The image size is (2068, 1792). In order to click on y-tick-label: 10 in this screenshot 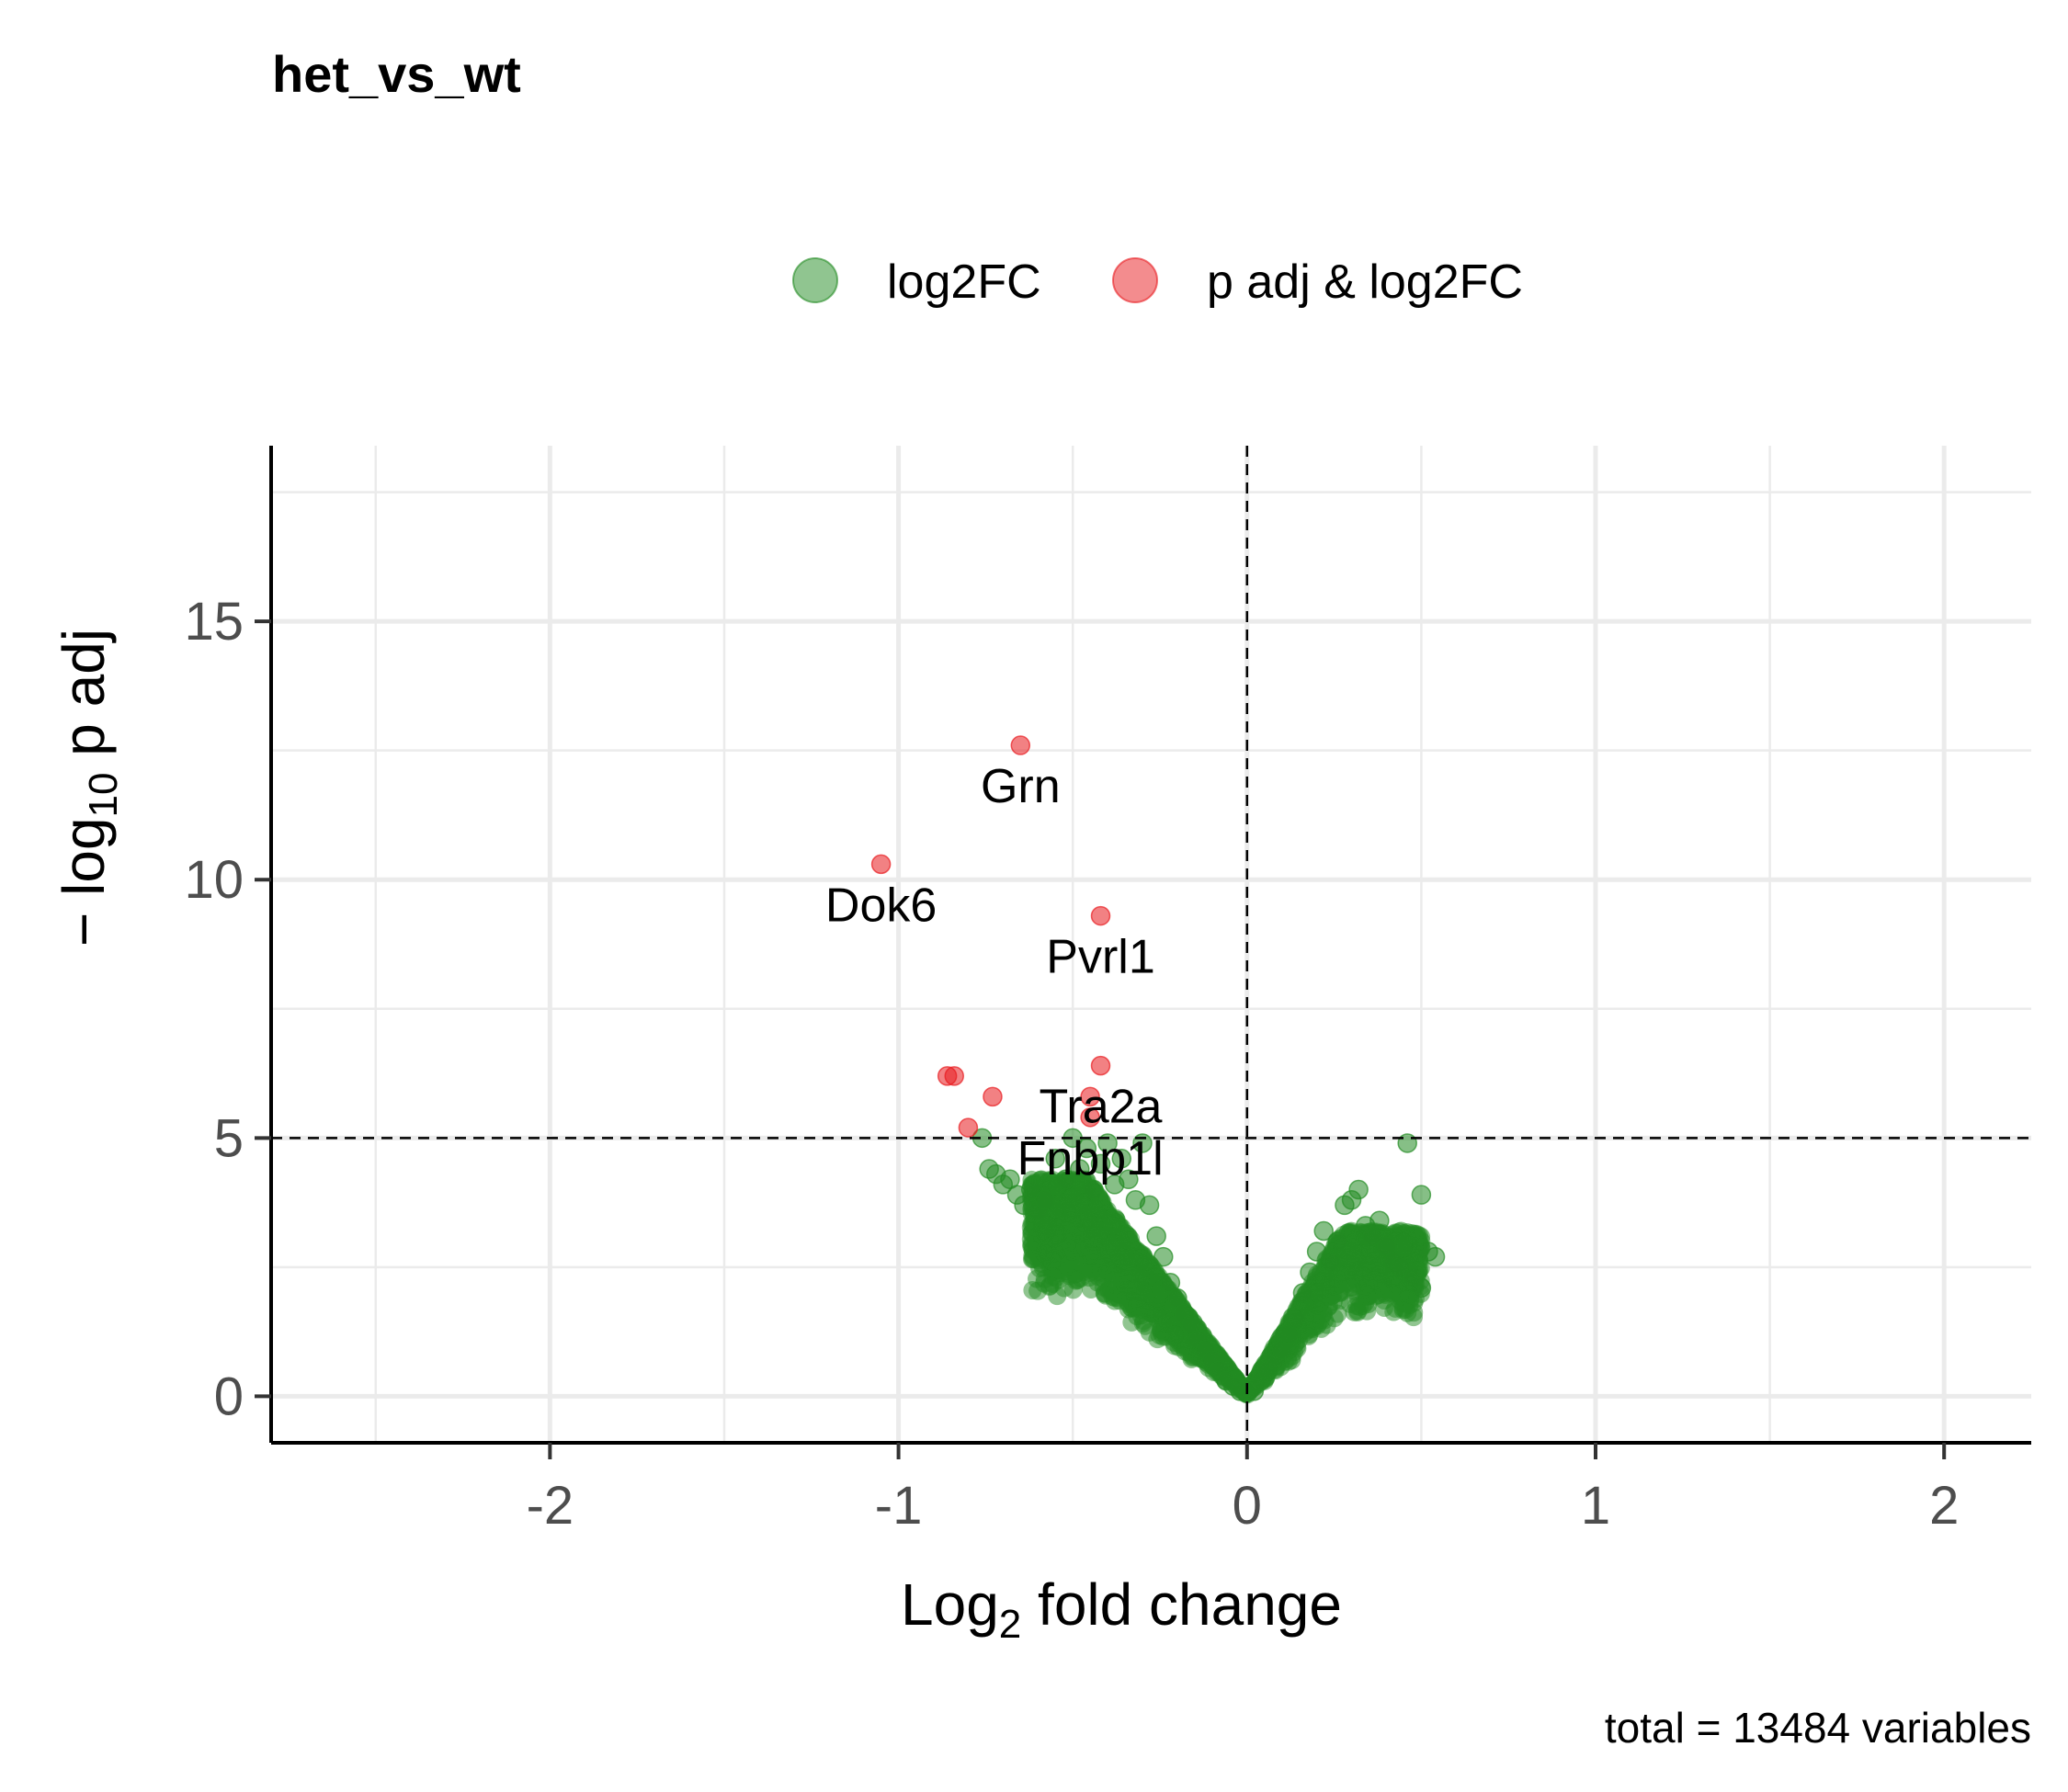, I will do `click(214, 880)`.